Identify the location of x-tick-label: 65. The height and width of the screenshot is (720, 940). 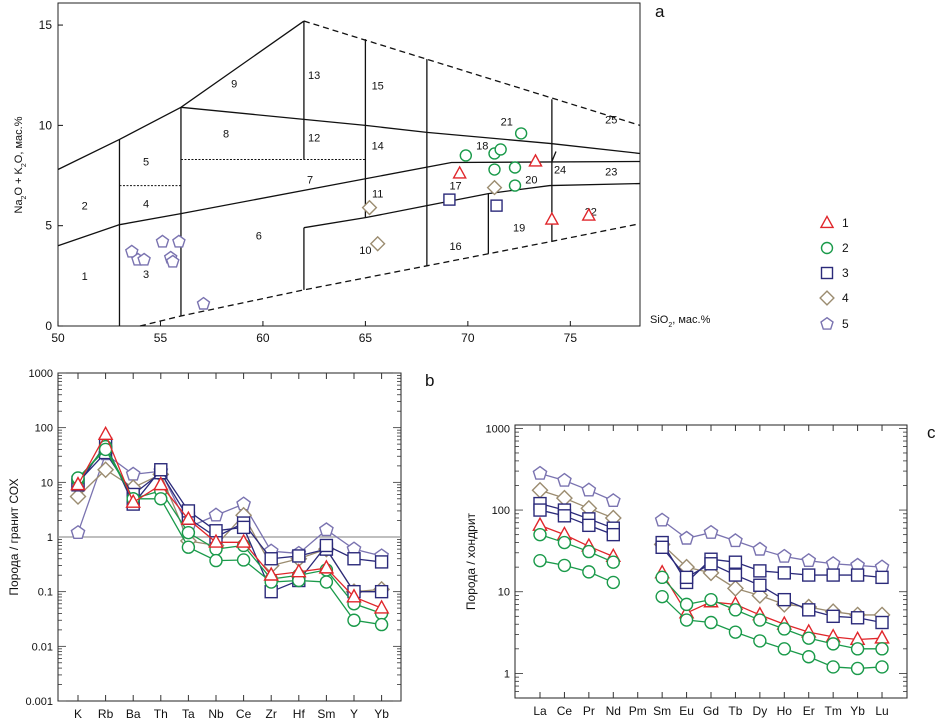
(366, 338).